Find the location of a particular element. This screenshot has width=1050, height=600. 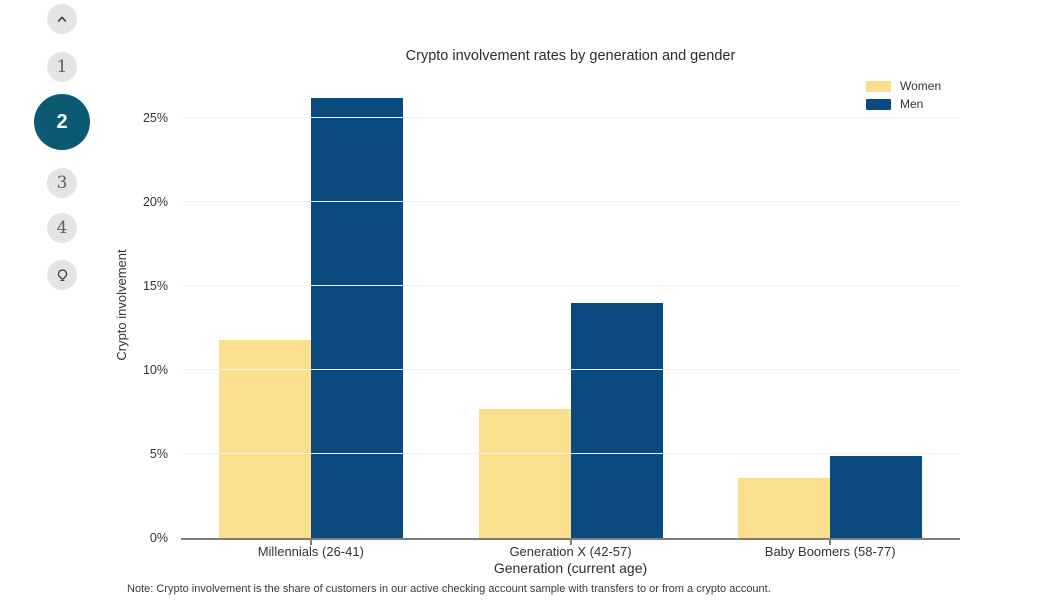

x-category-label-2: Baby Boomers (58-77) is located at coordinates (830, 551).